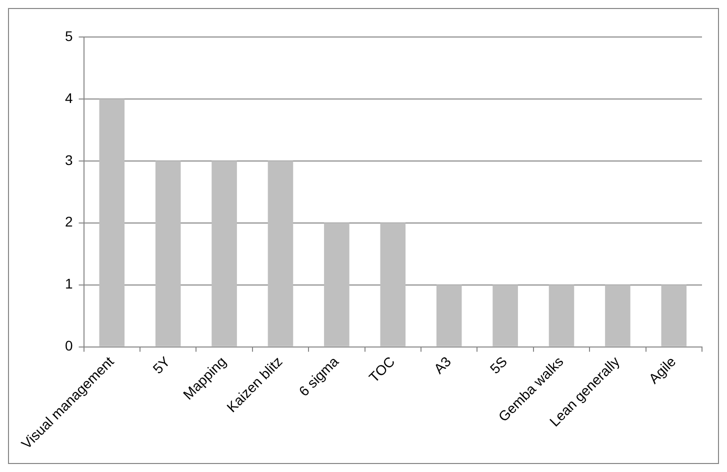  I want to click on x-tick-label: 5Y, so click(162, 364).